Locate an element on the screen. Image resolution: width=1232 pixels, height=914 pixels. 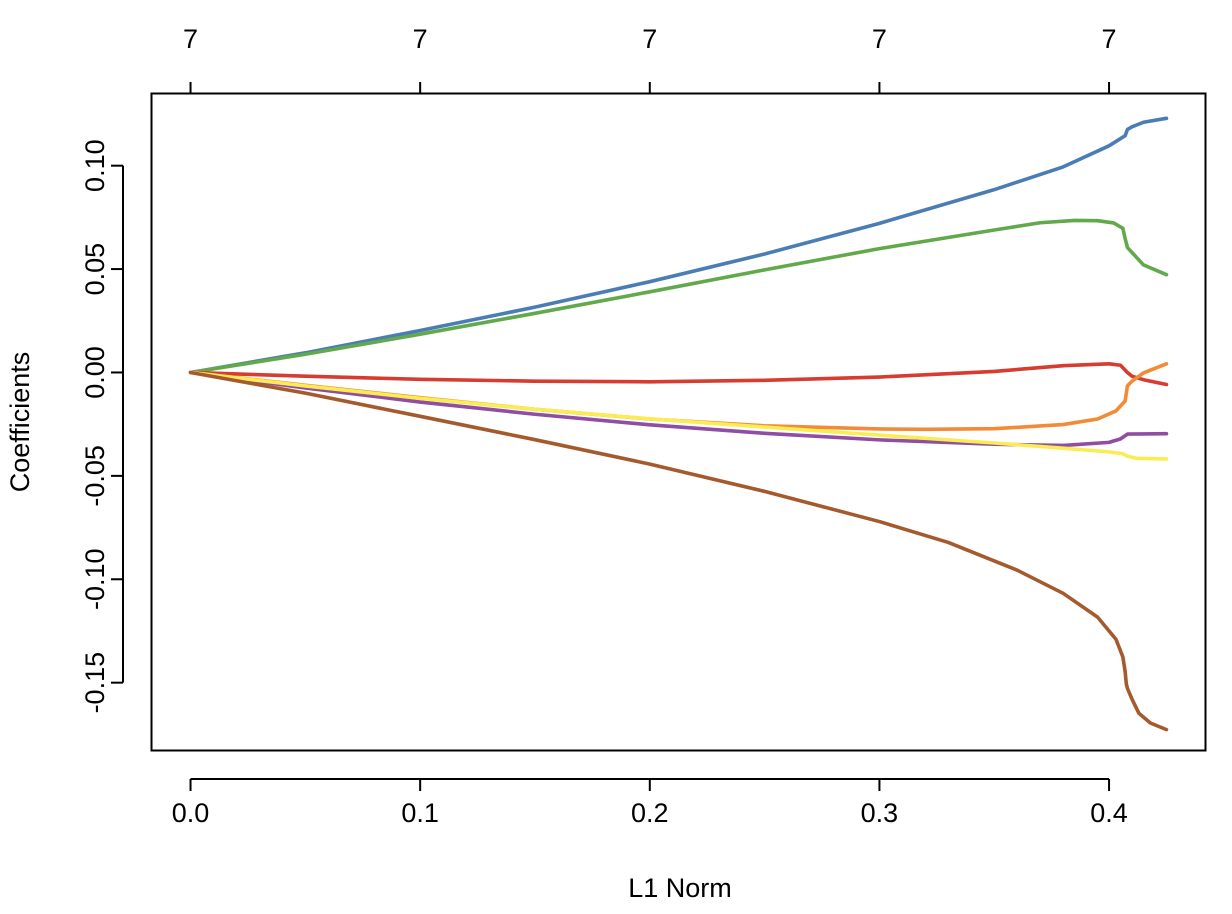
y-axis-title: Coefficients is located at coordinates (20, 422).